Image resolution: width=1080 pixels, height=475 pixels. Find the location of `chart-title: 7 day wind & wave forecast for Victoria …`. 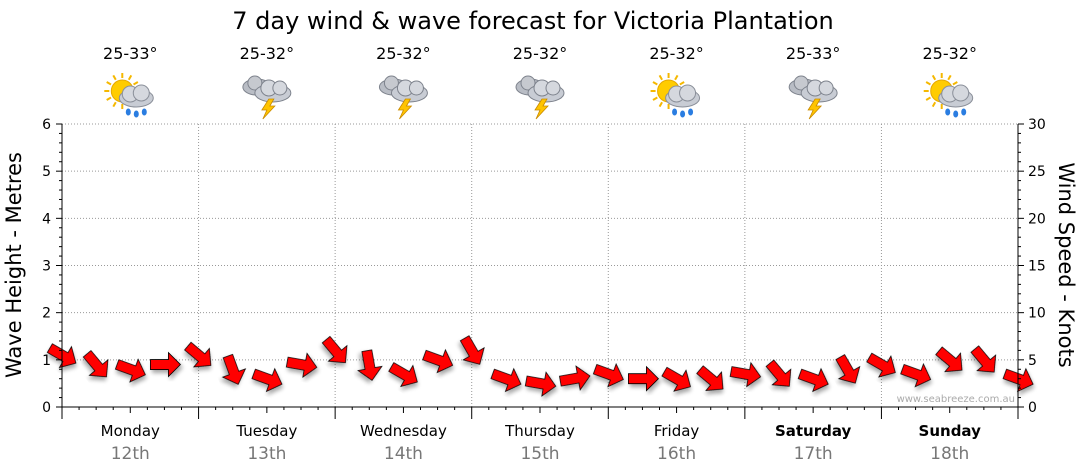

chart-title: 7 day wind & wave forecast for Victoria … is located at coordinates (533, 21).